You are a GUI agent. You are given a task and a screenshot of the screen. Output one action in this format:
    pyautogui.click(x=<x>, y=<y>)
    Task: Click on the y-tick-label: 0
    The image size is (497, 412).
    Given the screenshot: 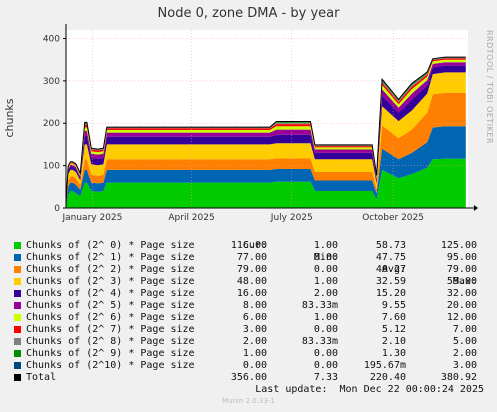 What is the action you would take?
    pyautogui.click(x=57, y=209)
    